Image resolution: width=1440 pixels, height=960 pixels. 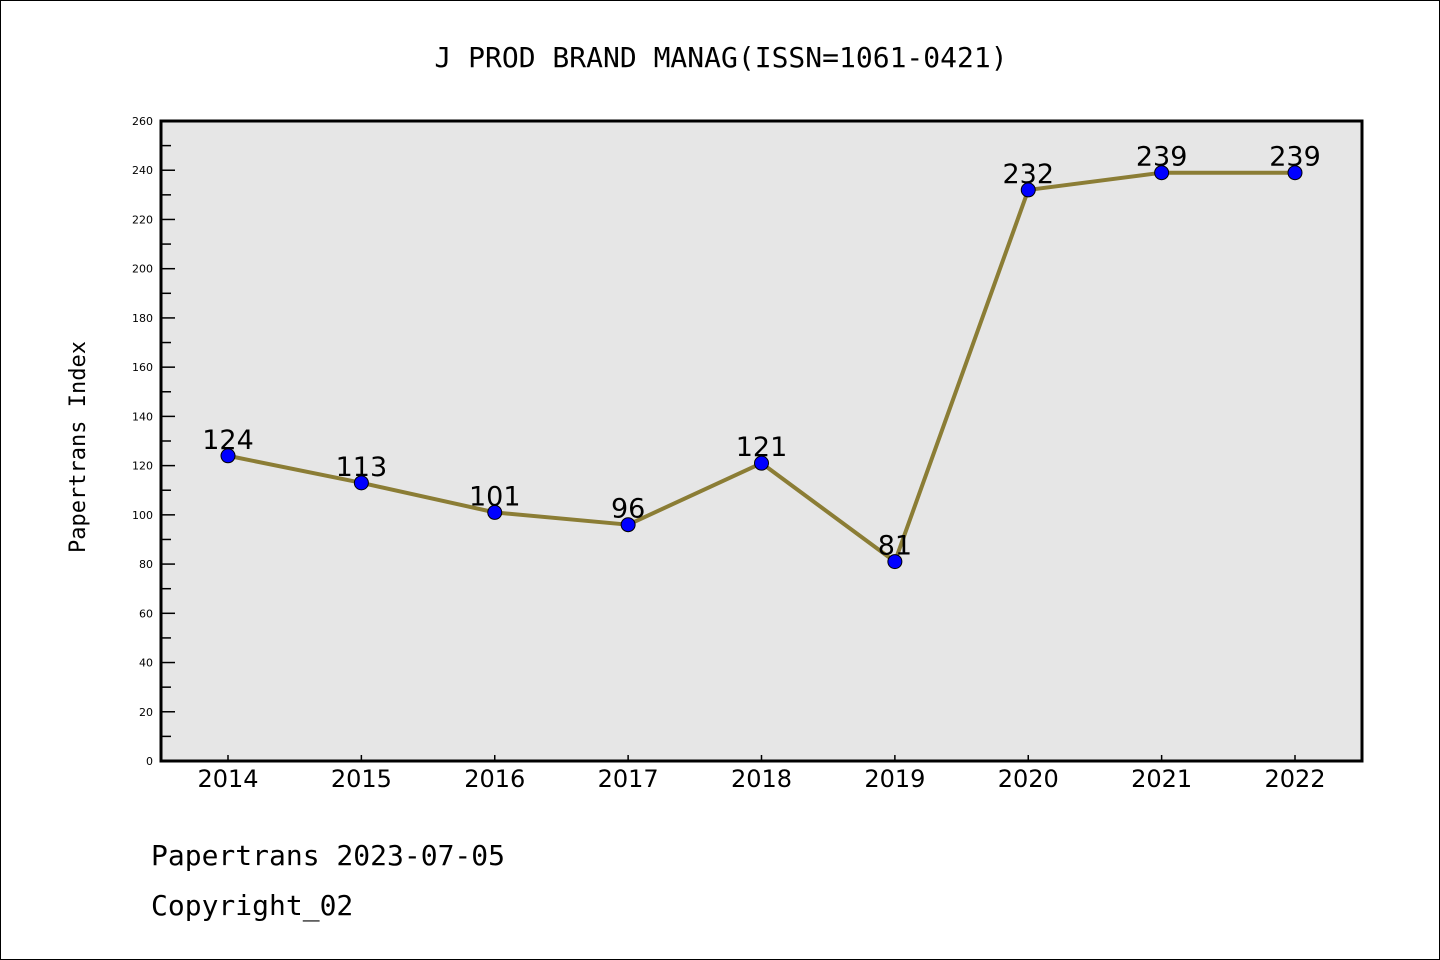 I want to click on data-label: 81, so click(x=895, y=546).